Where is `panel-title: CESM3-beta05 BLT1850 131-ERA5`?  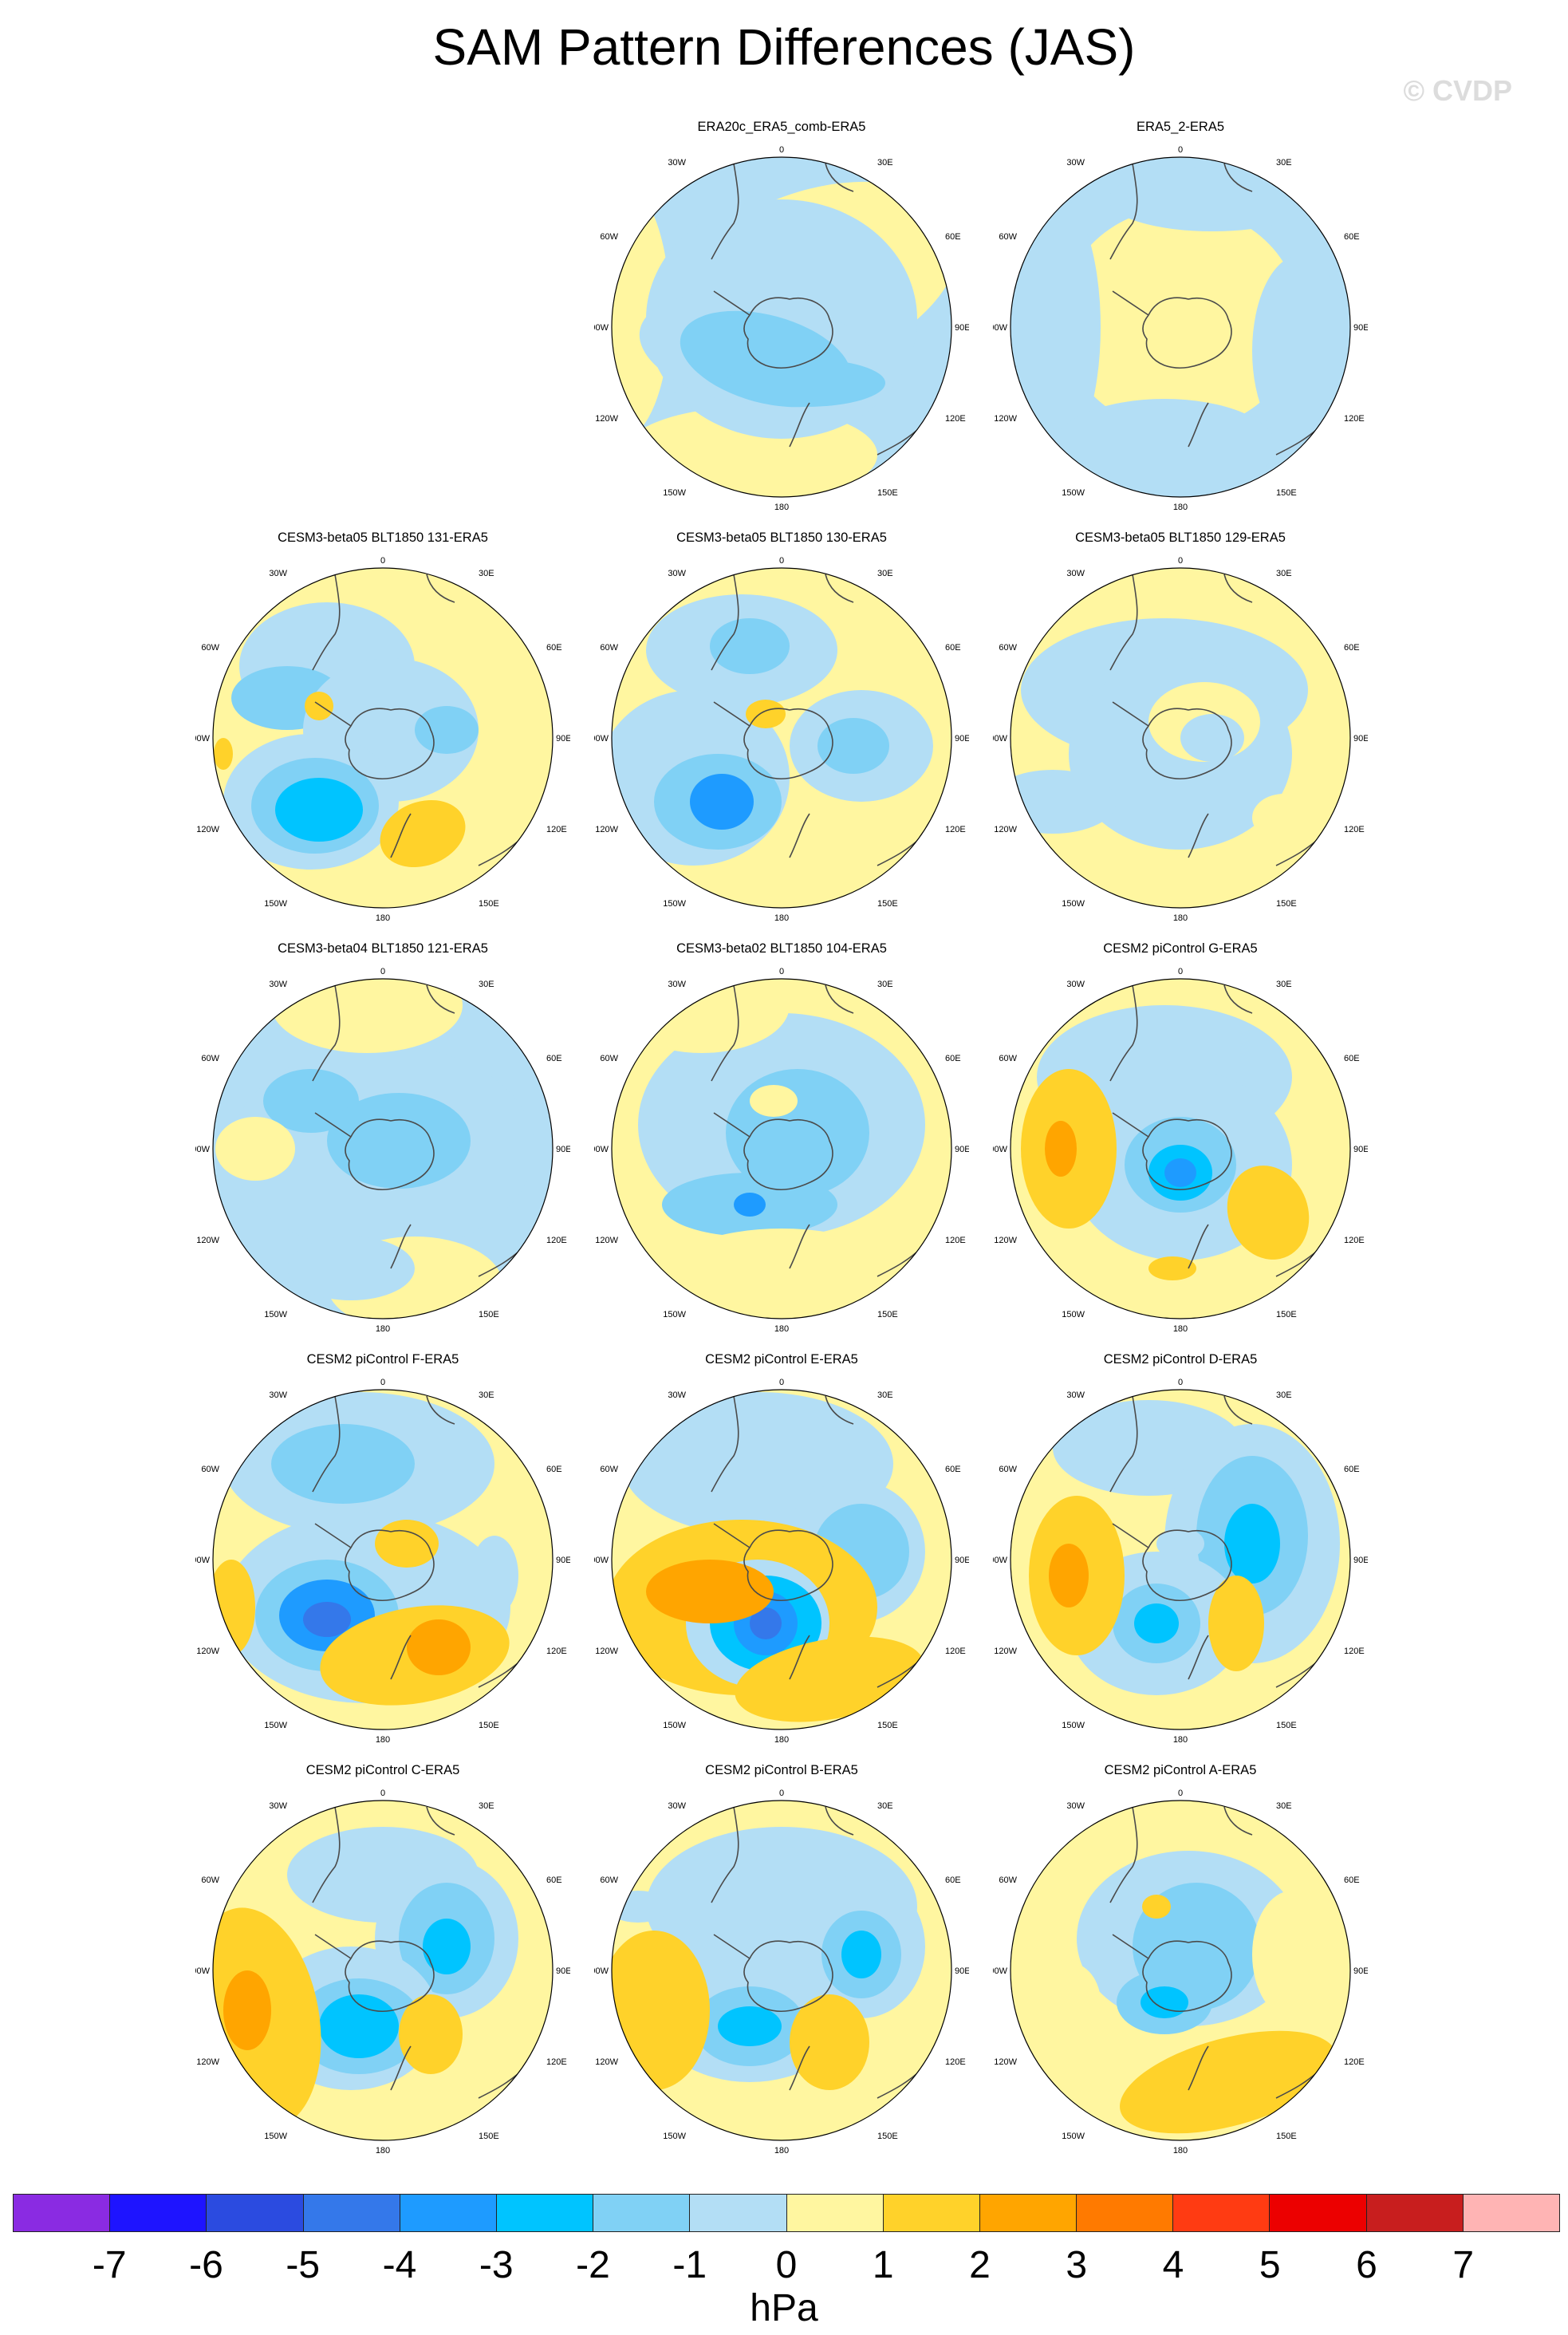 panel-title: CESM3-beta05 BLT1850 131-ERA5 is located at coordinates (383, 538).